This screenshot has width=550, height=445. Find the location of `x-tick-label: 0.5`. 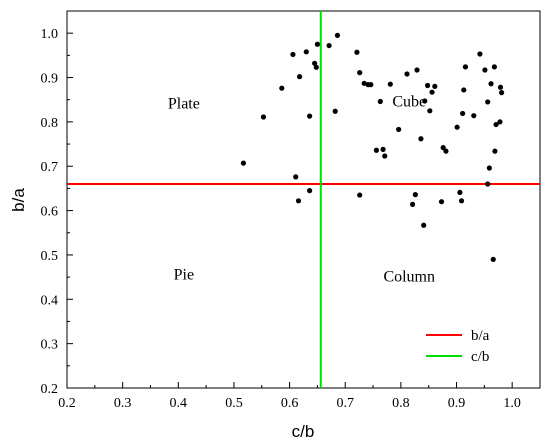

x-tick-label: 0.5 is located at coordinates (234, 403).